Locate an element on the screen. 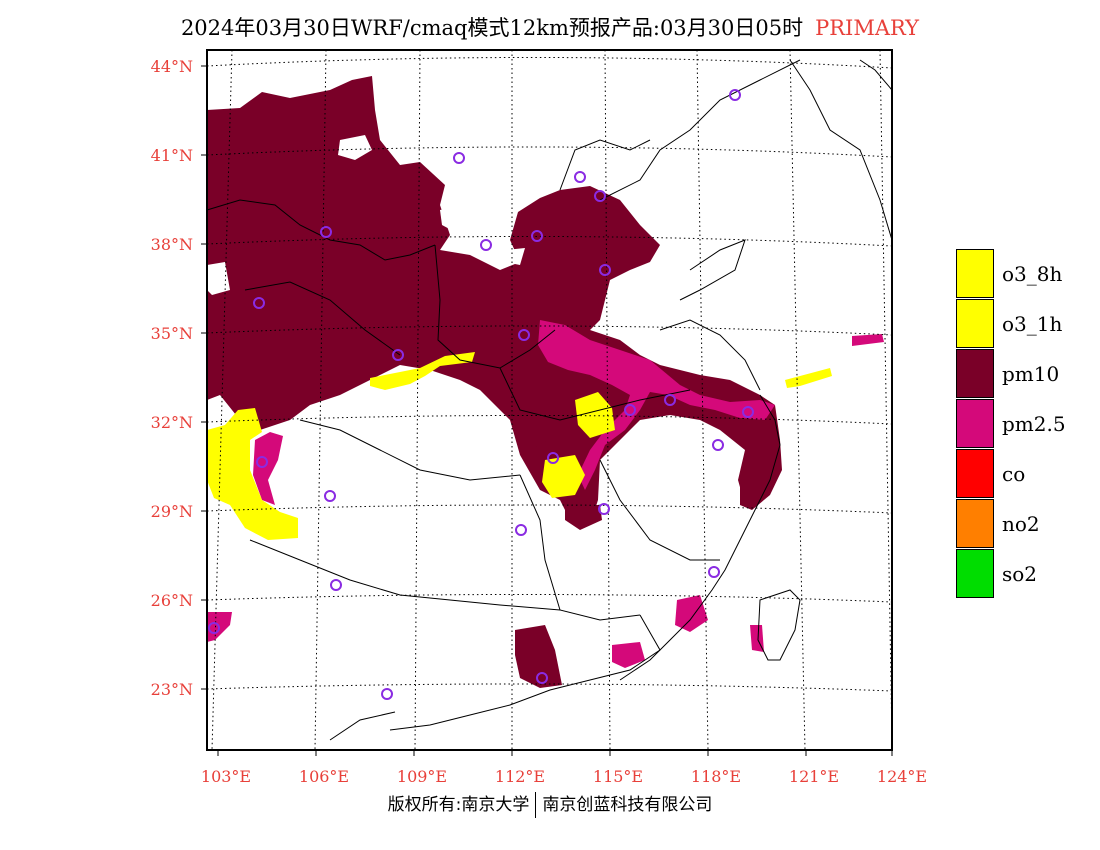 The image size is (1100, 850). lat-label: 32°N is located at coordinates (172, 422).